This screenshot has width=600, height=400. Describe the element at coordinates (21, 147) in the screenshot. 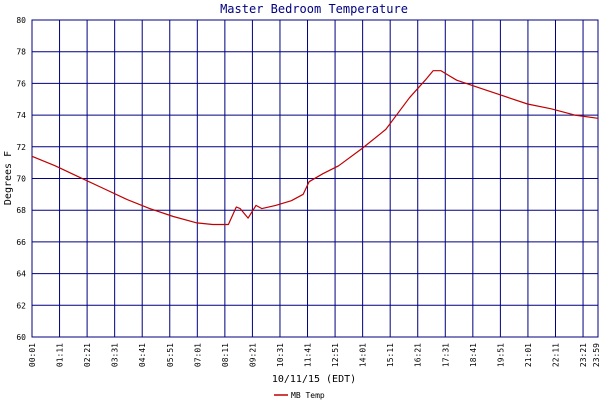

I see `y-tick-label: 72` at that location.